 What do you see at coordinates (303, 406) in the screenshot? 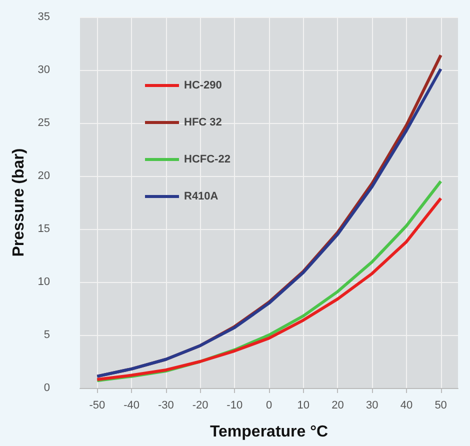
I see `x-tick-label: 10` at bounding box center [303, 406].